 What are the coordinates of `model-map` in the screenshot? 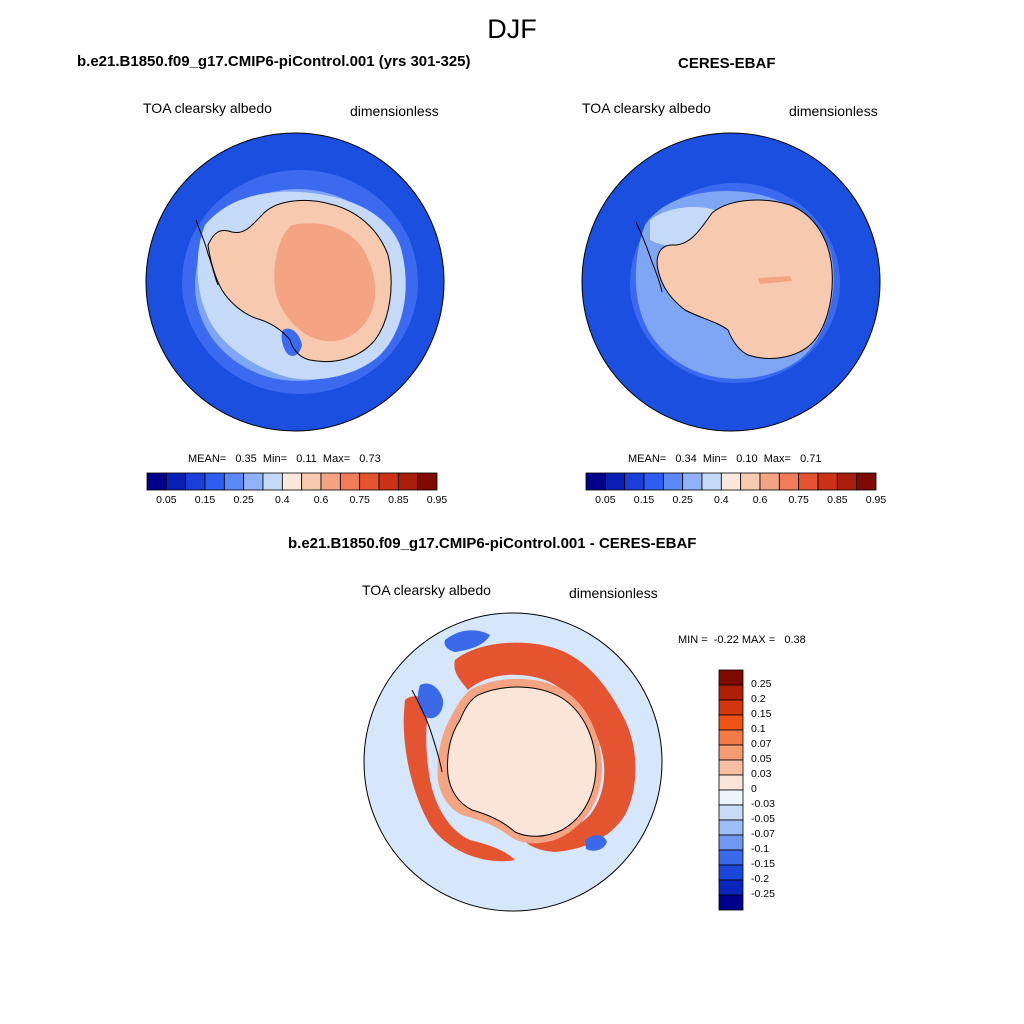 It's located at (295, 282).